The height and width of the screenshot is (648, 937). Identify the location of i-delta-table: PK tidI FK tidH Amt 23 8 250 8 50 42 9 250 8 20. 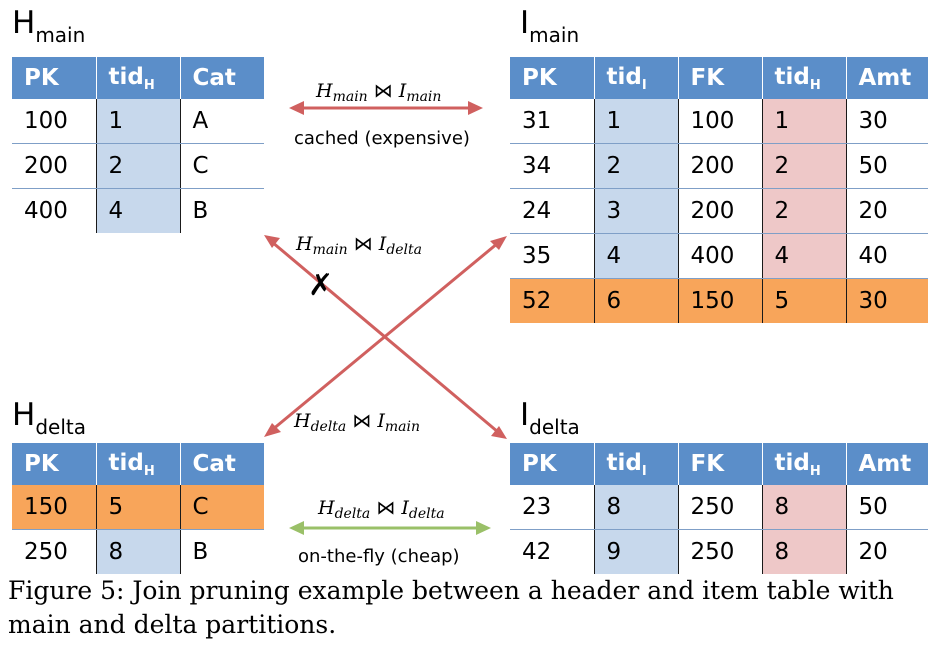
(719, 508).